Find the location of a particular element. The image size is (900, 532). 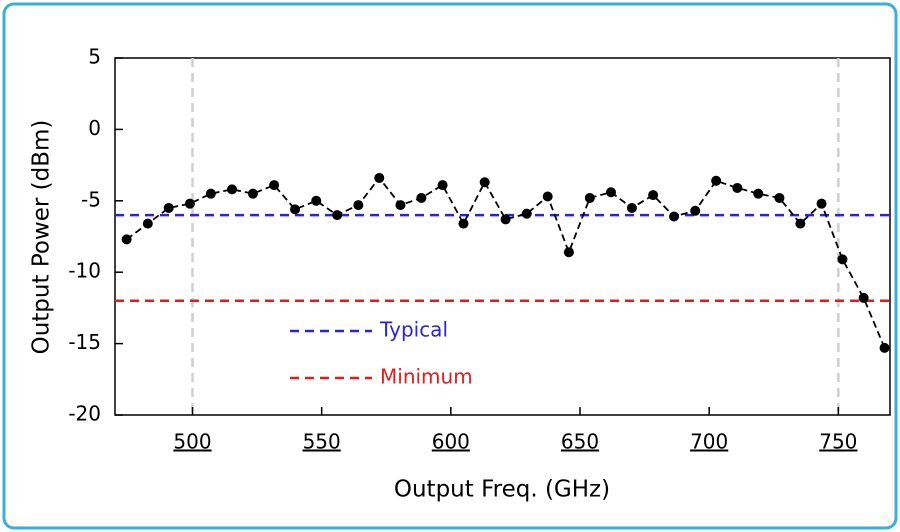

y-tick-label: 0 is located at coordinates (94, 128).